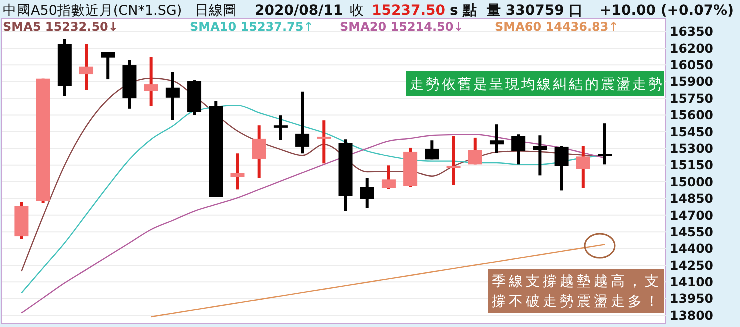 This screenshot has width=740, height=327. I want to click on y-tick-label: 14250, so click(692, 265).